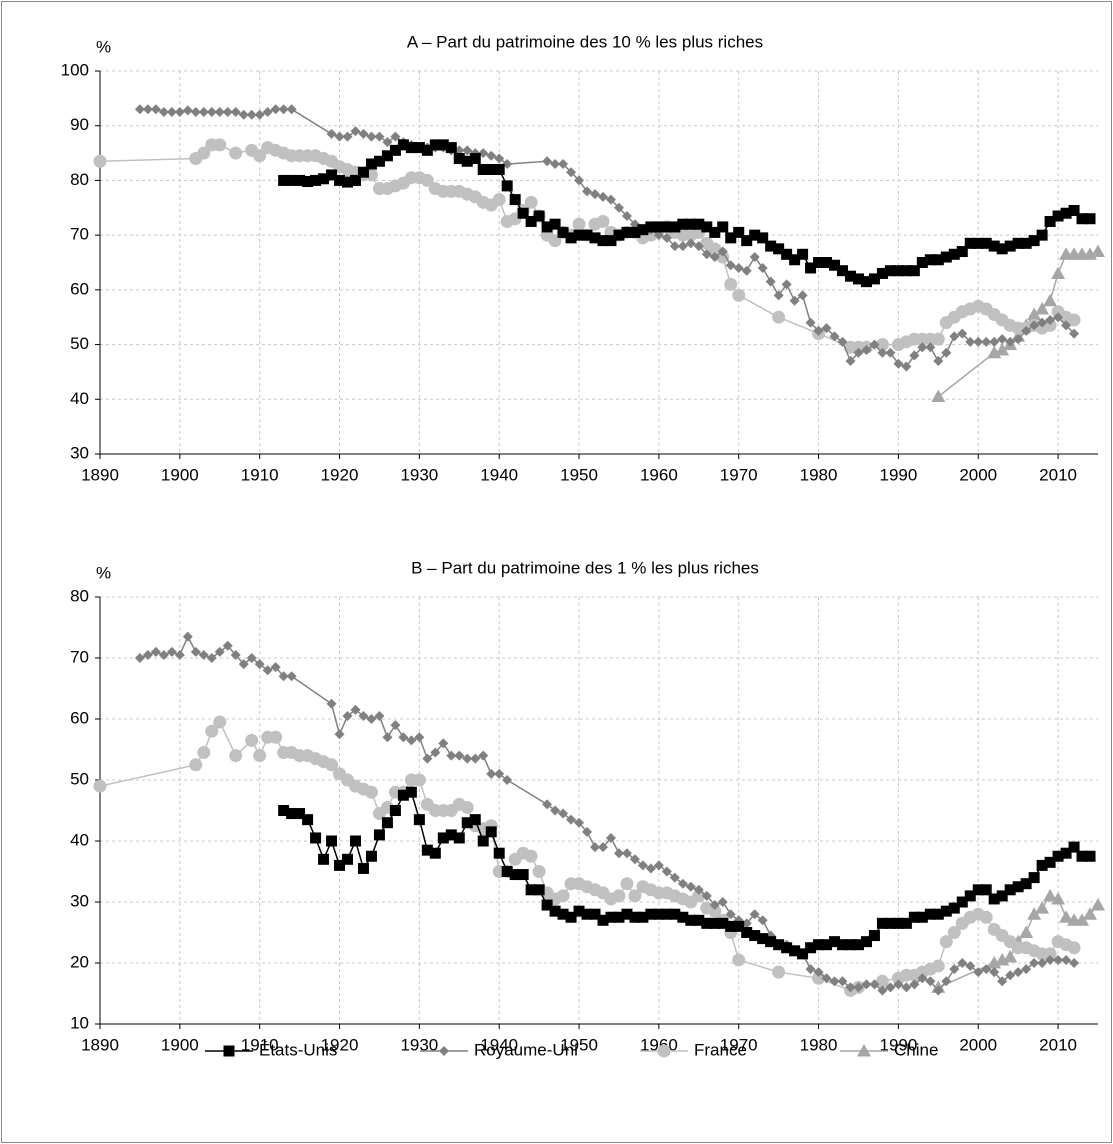 This screenshot has width=1113, height=1144. I want to click on x-tick-label: 1910, so click(260, 474).